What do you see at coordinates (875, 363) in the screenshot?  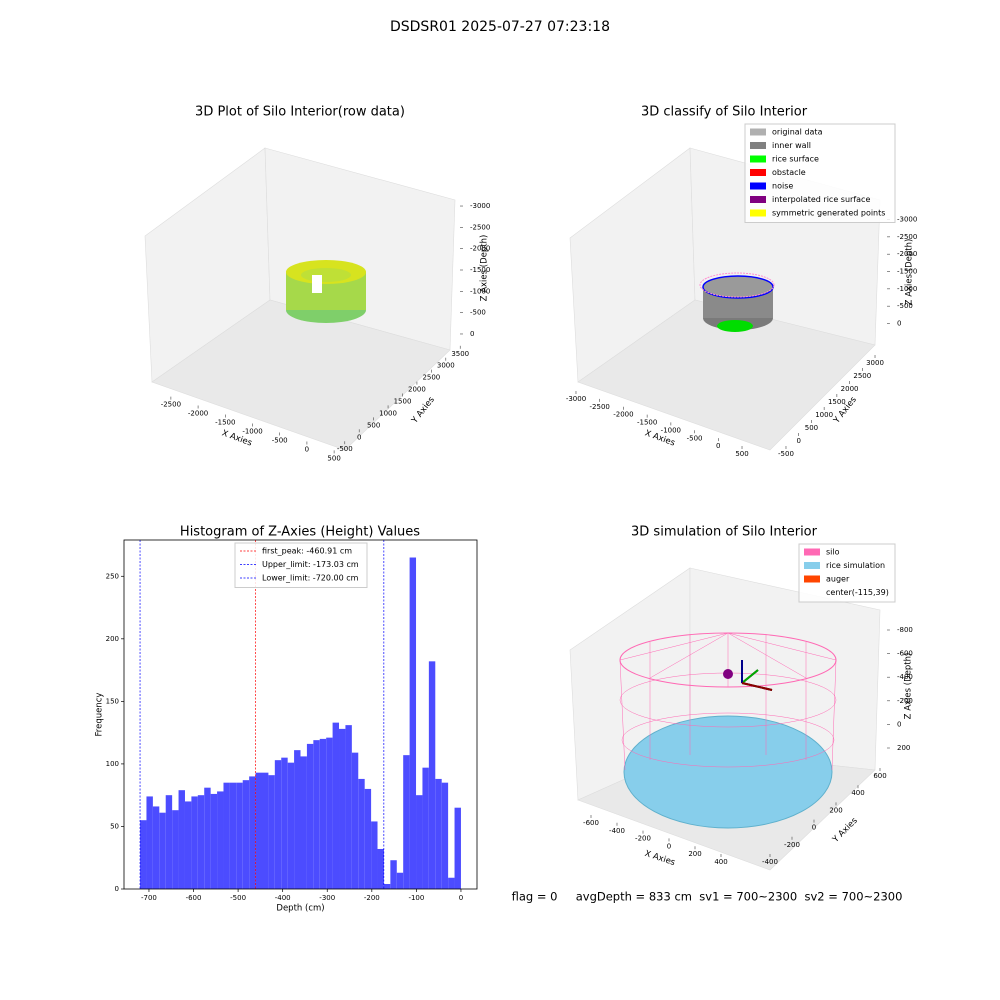 I see `y-tick-label: 3000` at bounding box center [875, 363].